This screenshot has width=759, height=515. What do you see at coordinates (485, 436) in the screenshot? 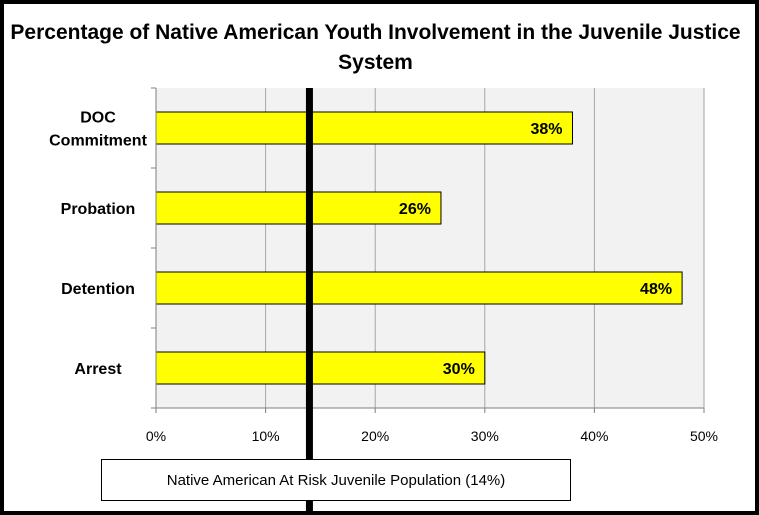
I see `x-tick-label: 30%` at bounding box center [485, 436].